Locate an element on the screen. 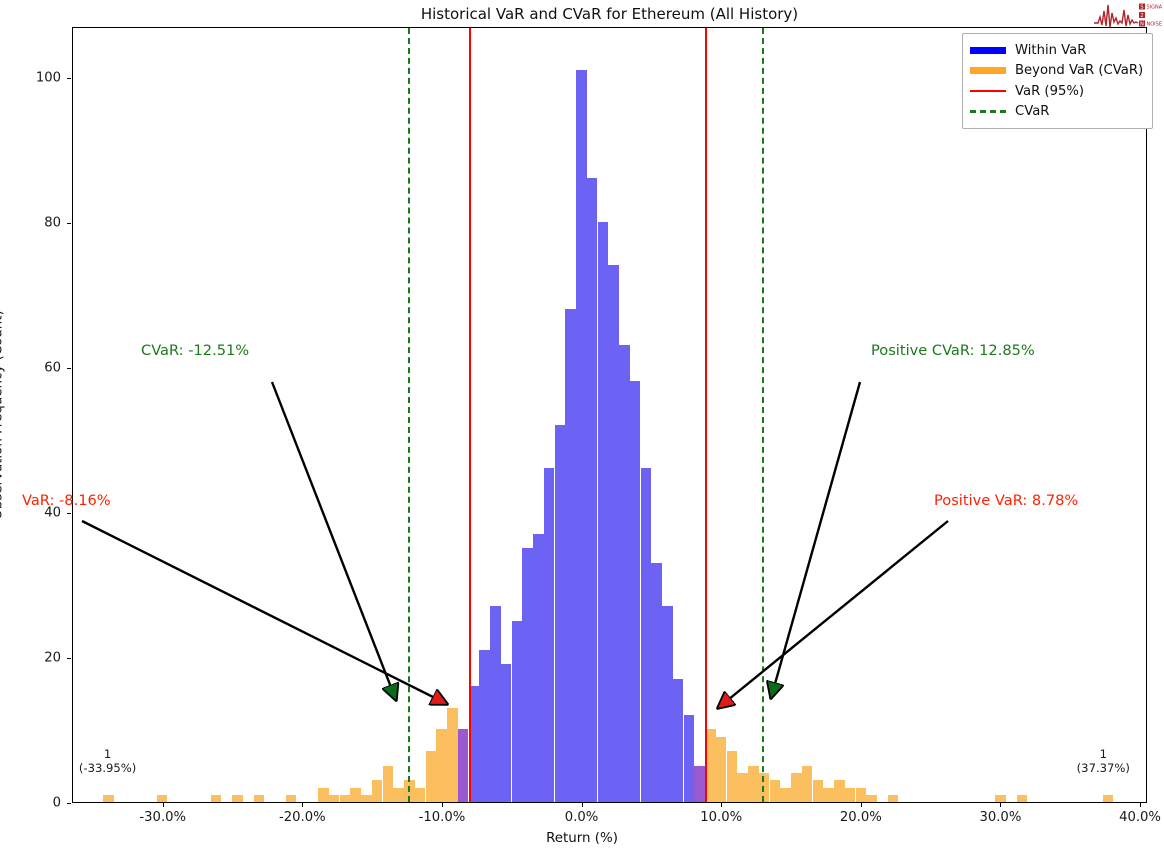 The height and width of the screenshot is (855, 1164). x-tick-label: -30.0% is located at coordinates (163, 817).